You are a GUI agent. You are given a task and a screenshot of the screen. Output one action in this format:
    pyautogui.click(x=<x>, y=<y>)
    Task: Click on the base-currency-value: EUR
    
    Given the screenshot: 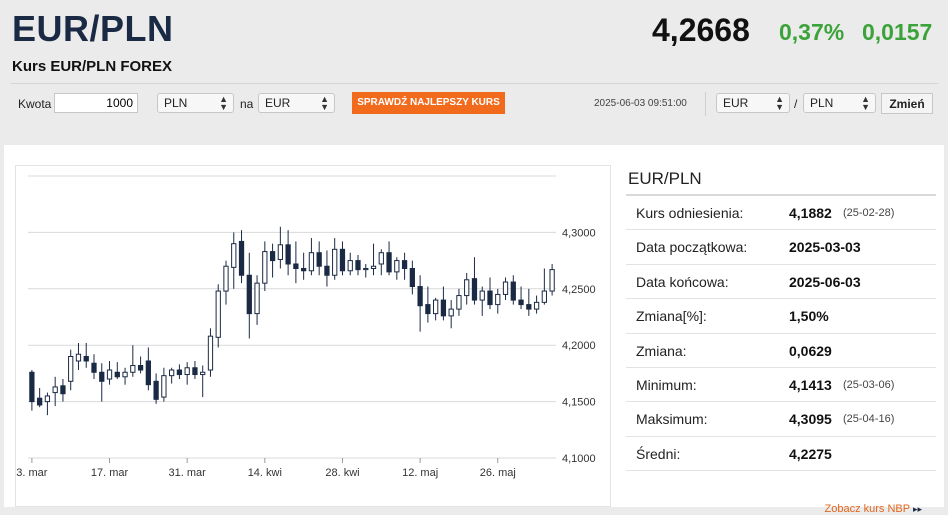 What is the action you would take?
    pyautogui.click(x=736, y=103)
    